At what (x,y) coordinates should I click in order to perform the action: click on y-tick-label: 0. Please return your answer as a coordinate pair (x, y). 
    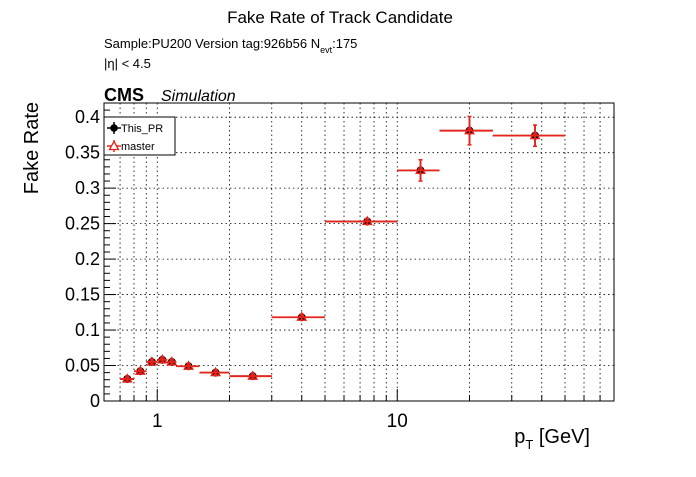
    Looking at the image, I should click on (95, 401).